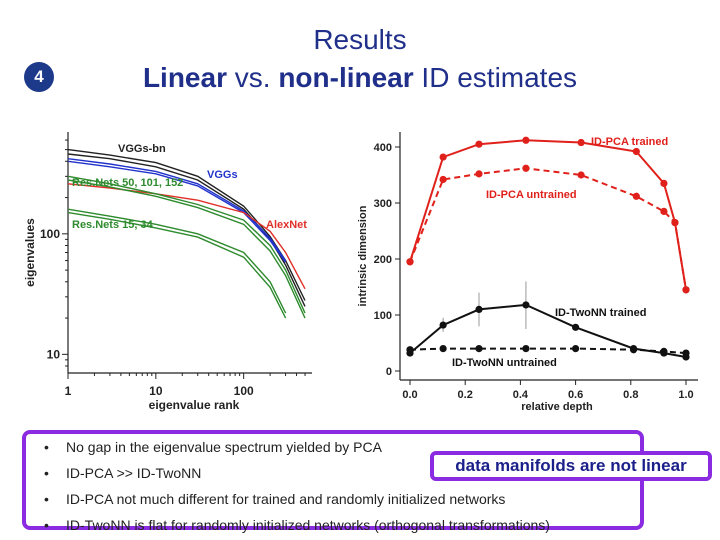 The height and width of the screenshot is (540, 720). What do you see at coordinates (184, 77) in the screenshot?
I see `subtitle-linear: Linear` at bounding box center [184, 77].